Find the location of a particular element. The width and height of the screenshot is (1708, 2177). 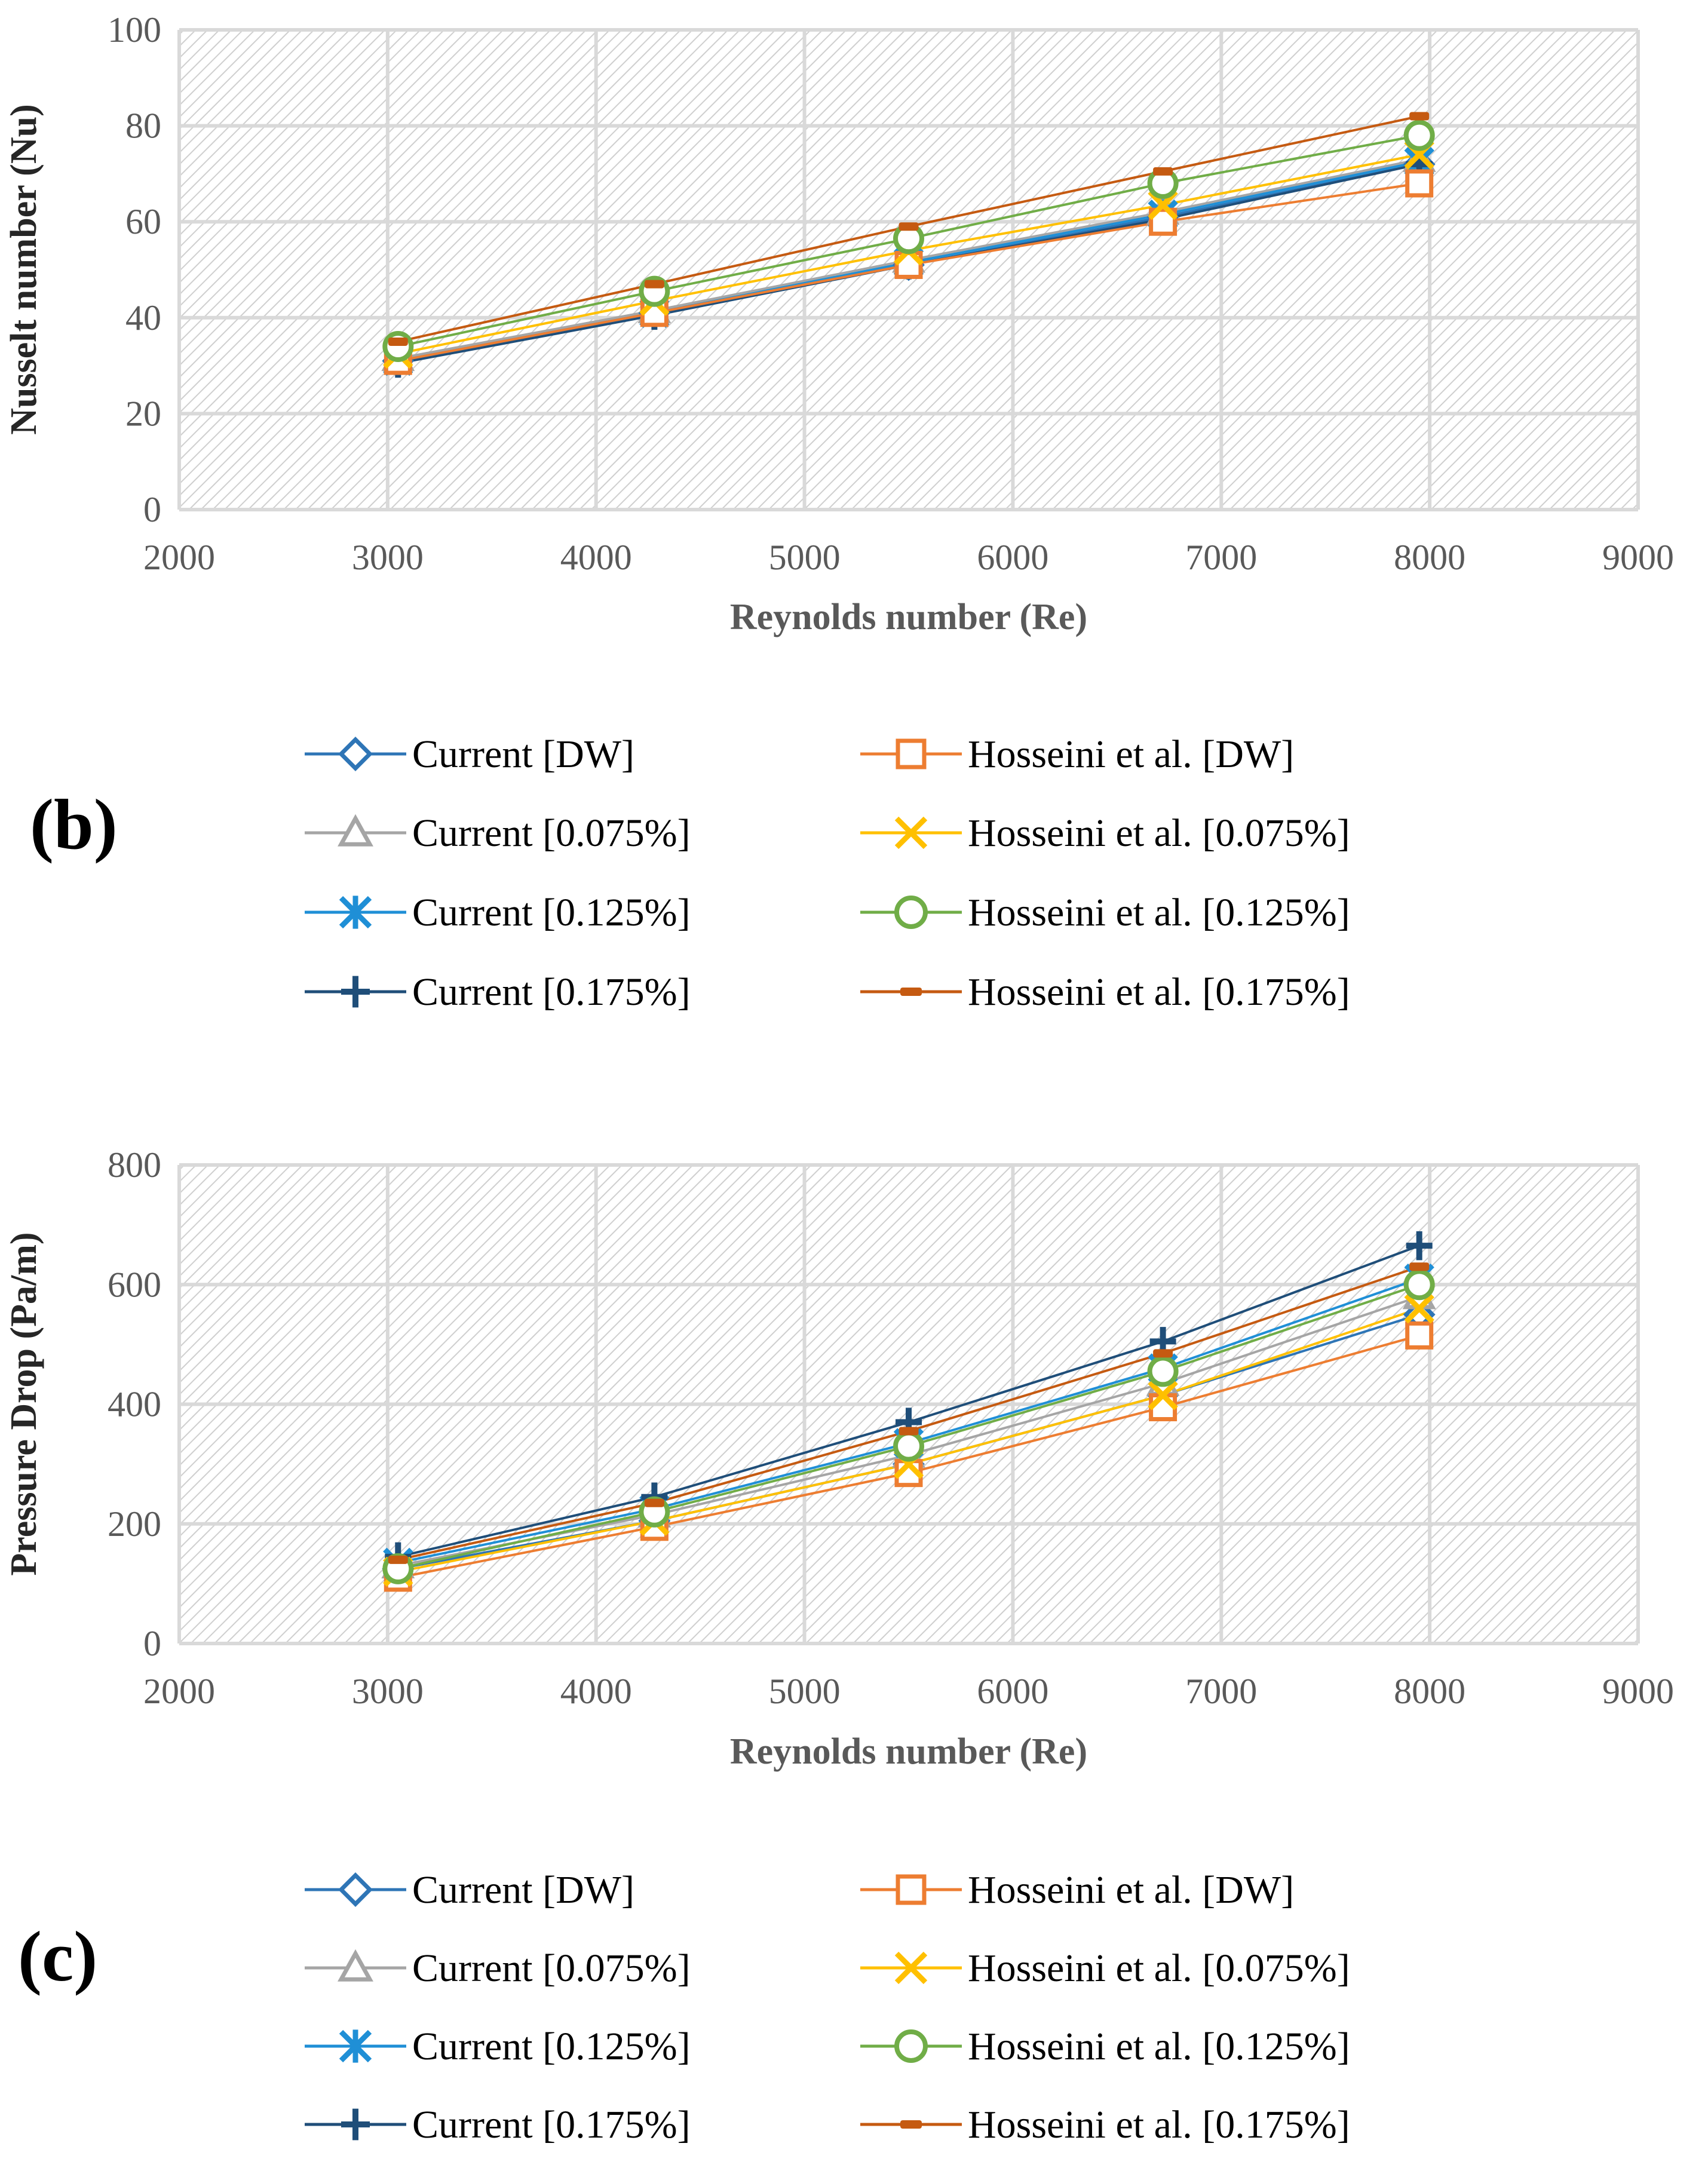

data-point-s6-p3 is located at coordinates (1163, 1371).